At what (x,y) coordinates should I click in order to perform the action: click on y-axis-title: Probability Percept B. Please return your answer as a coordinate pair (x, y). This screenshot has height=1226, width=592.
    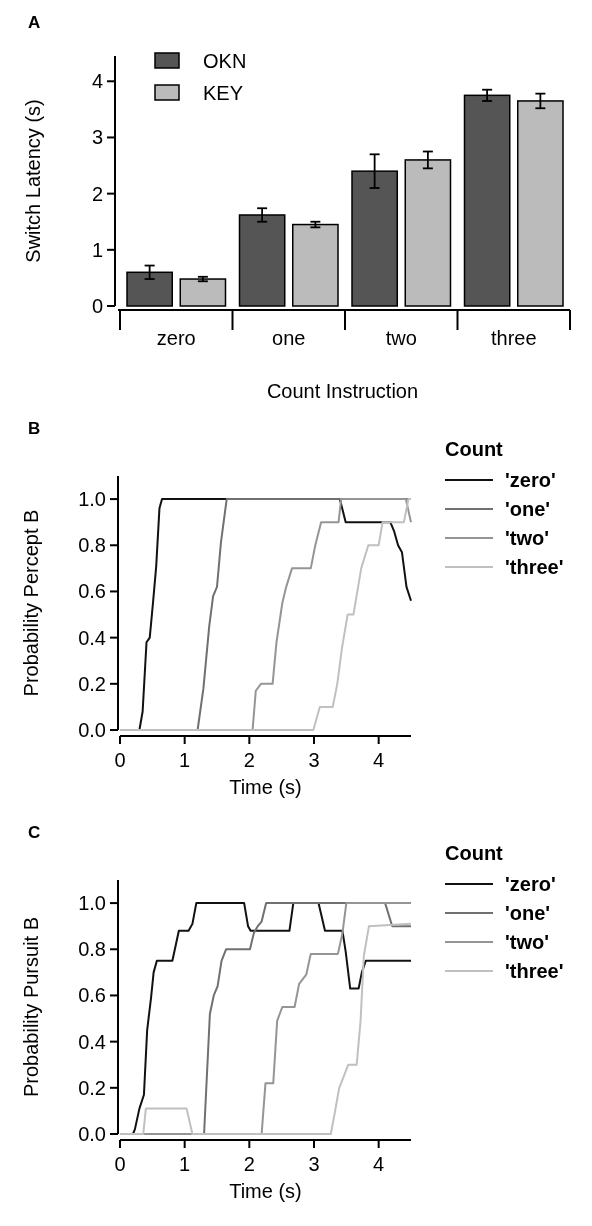
    Looking at the image, I should click on (31, 603).